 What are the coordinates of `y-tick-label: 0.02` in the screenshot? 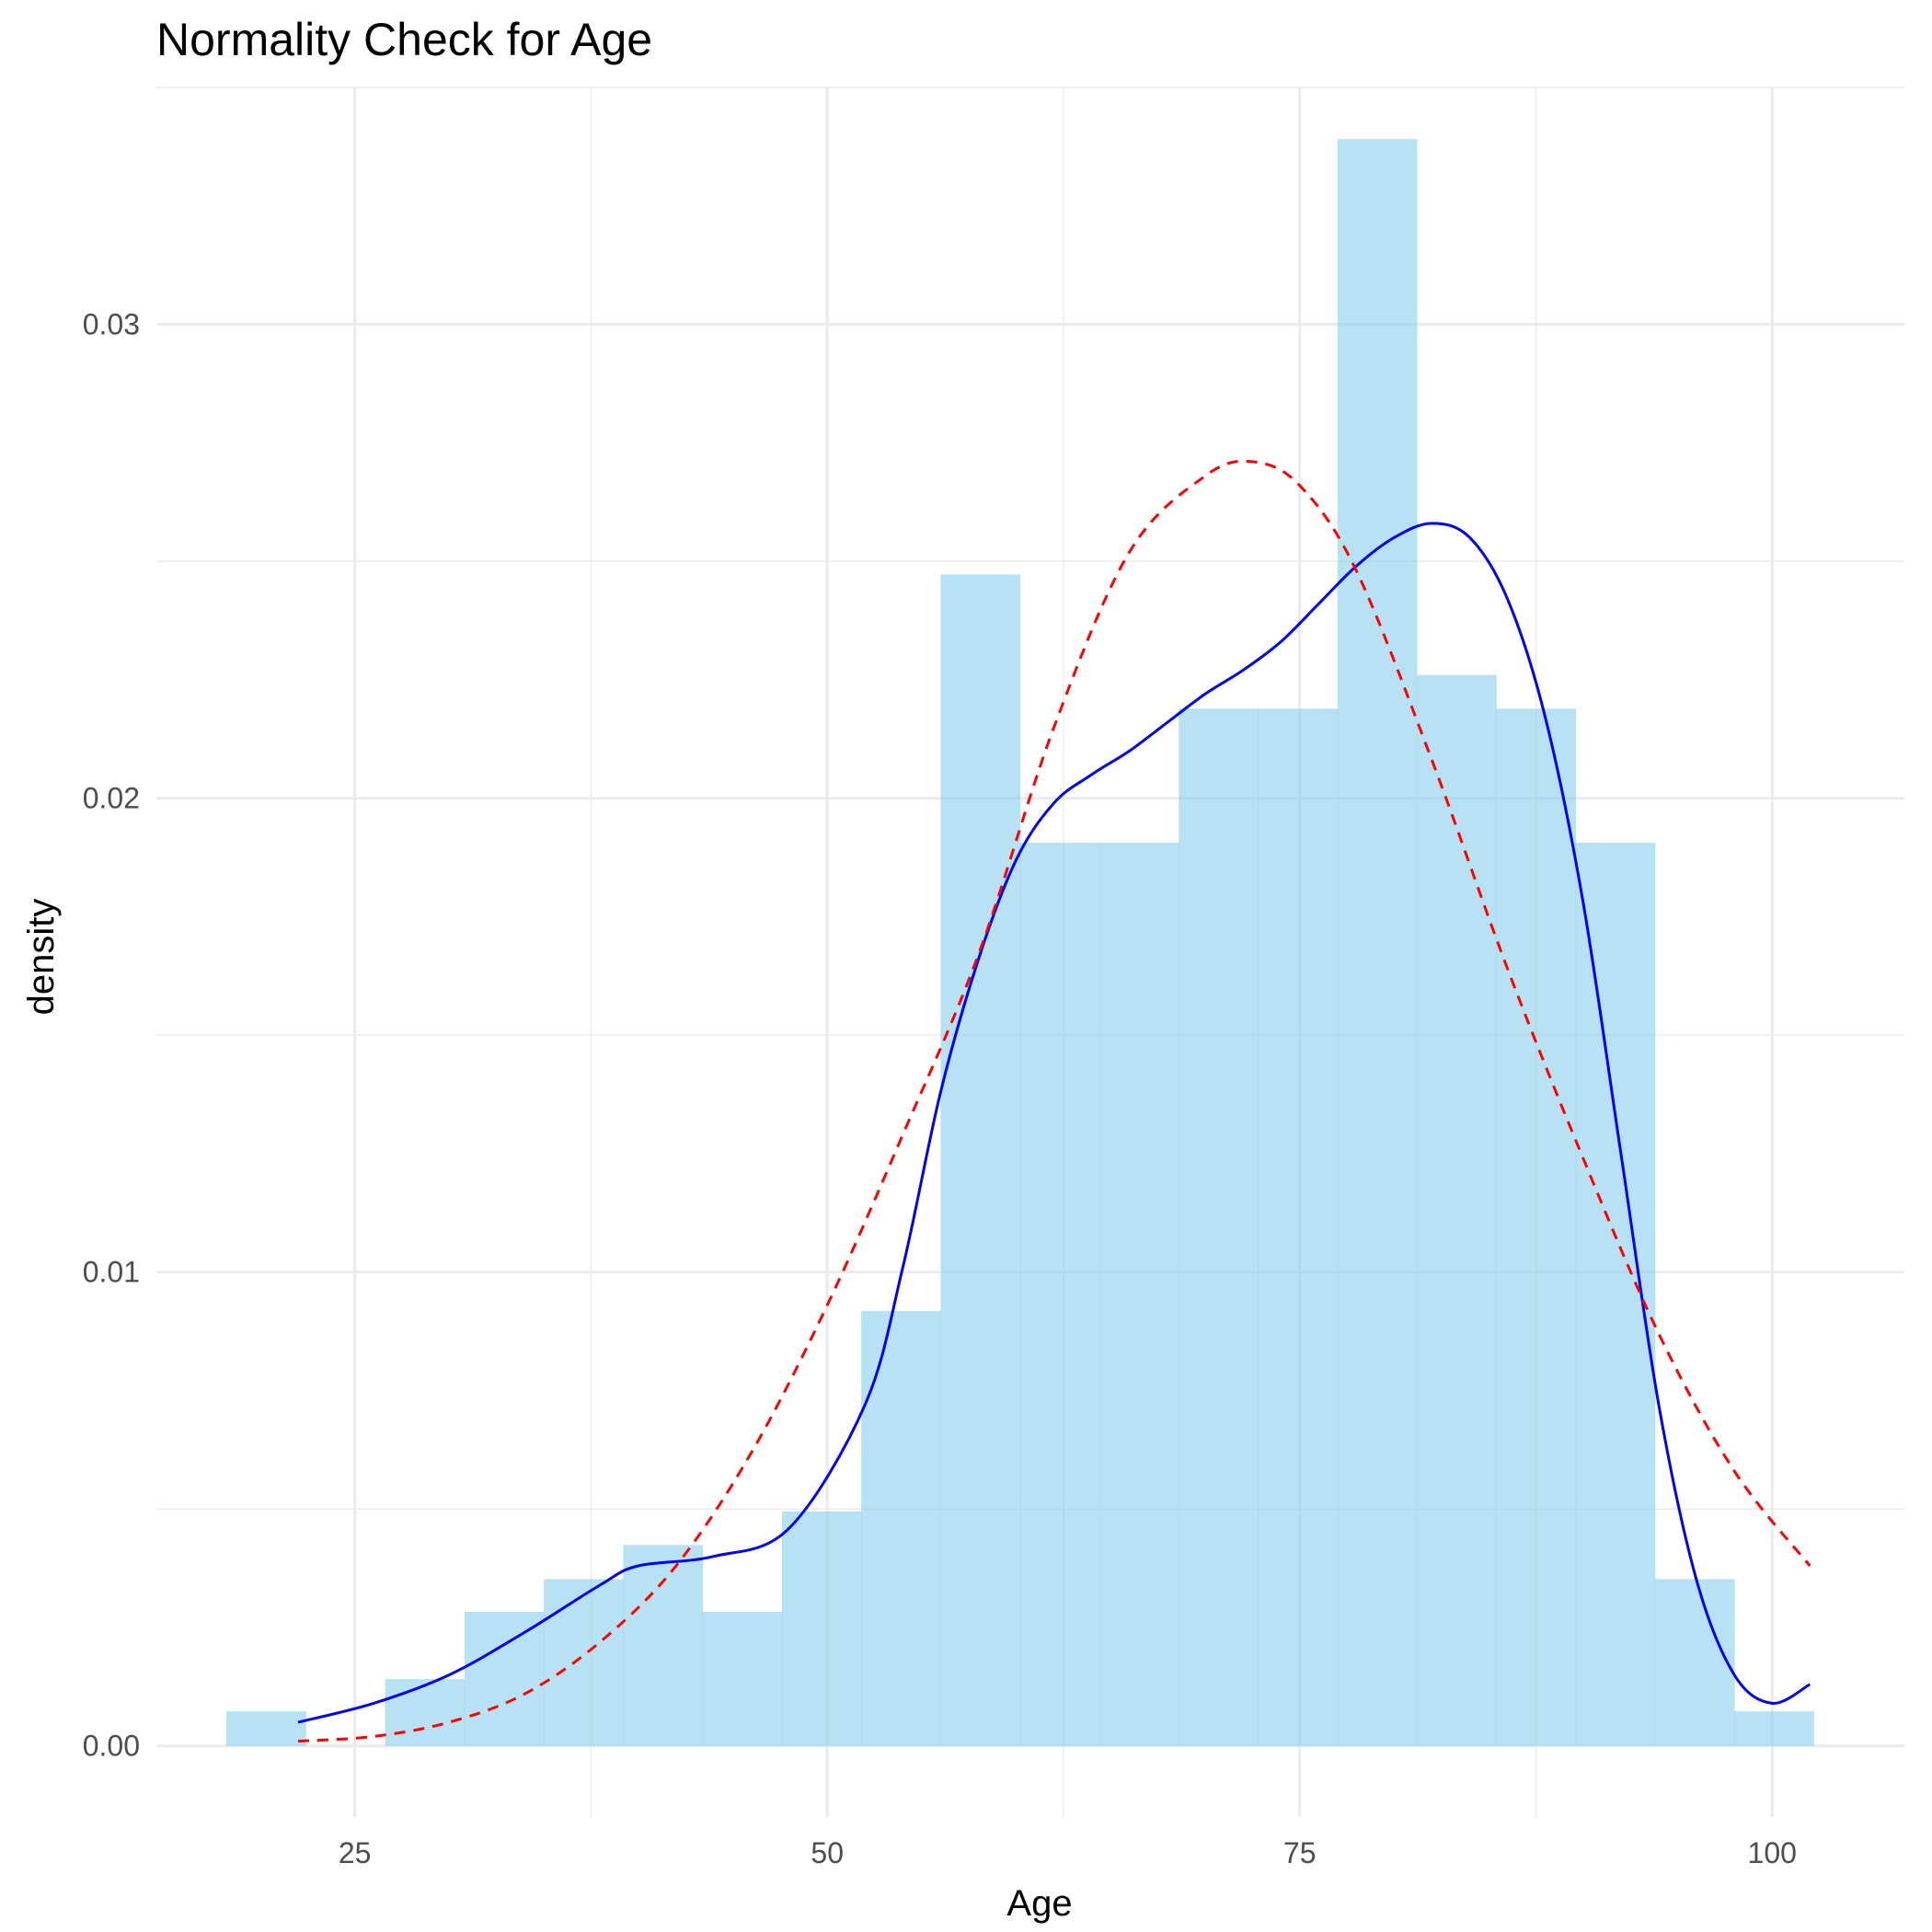 It's located at (111, 798).